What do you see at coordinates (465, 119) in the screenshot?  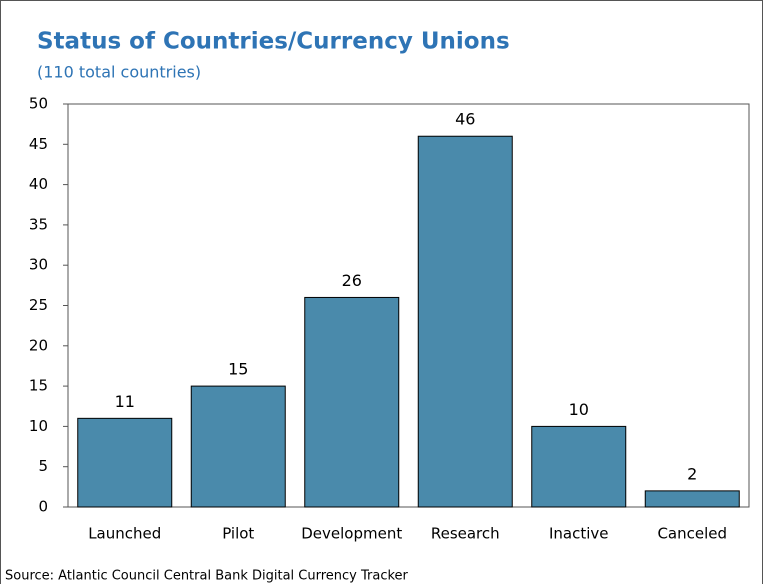 I see `value-label: 46` at bounding box center [465, 119].